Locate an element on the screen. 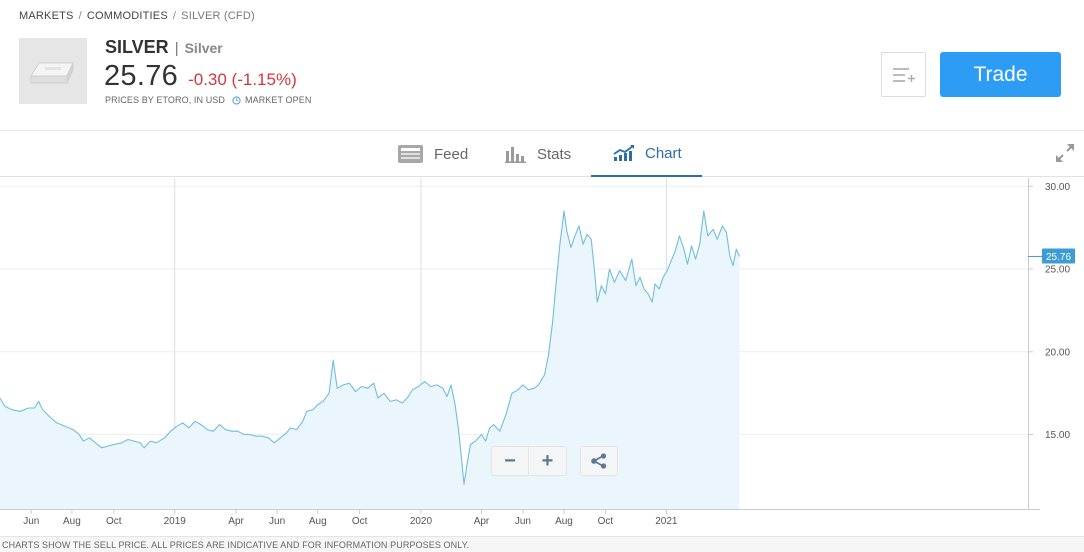 The image size is (1084, 552). tabs-bar: Feed Stats Chart is located at coordinates (542, 153).